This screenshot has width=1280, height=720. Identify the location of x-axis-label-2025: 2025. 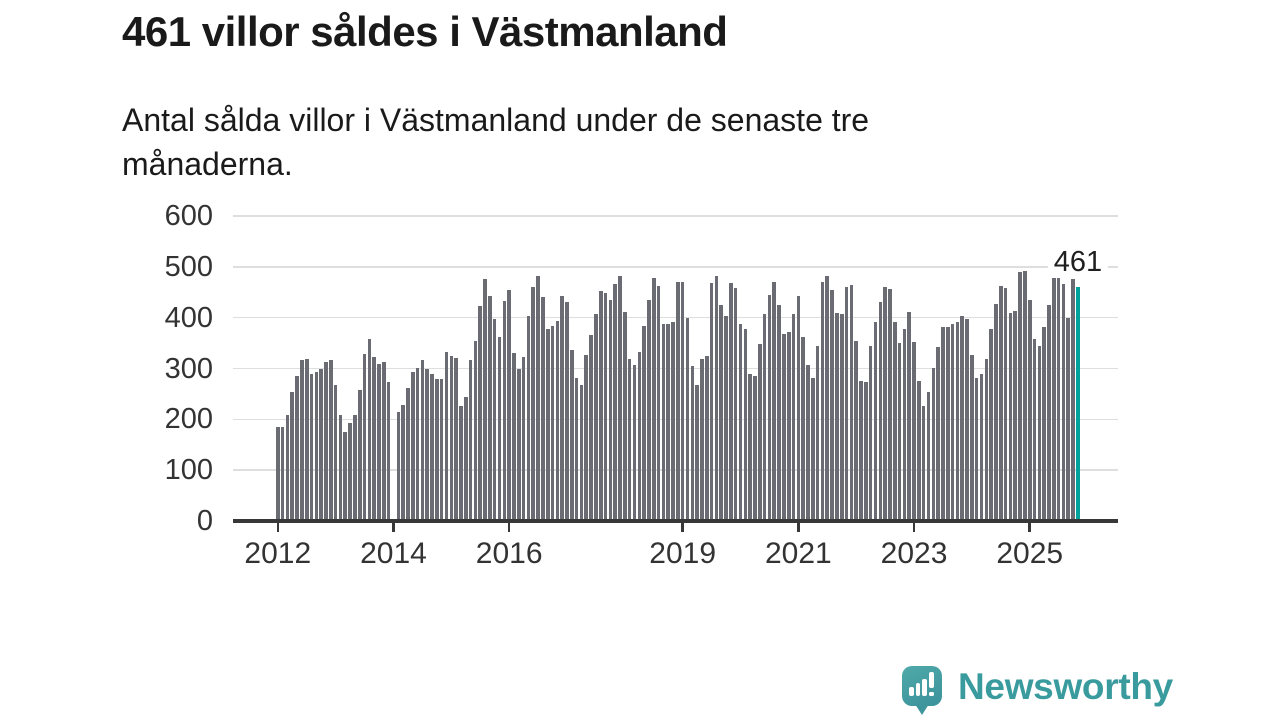
(1030, 553).